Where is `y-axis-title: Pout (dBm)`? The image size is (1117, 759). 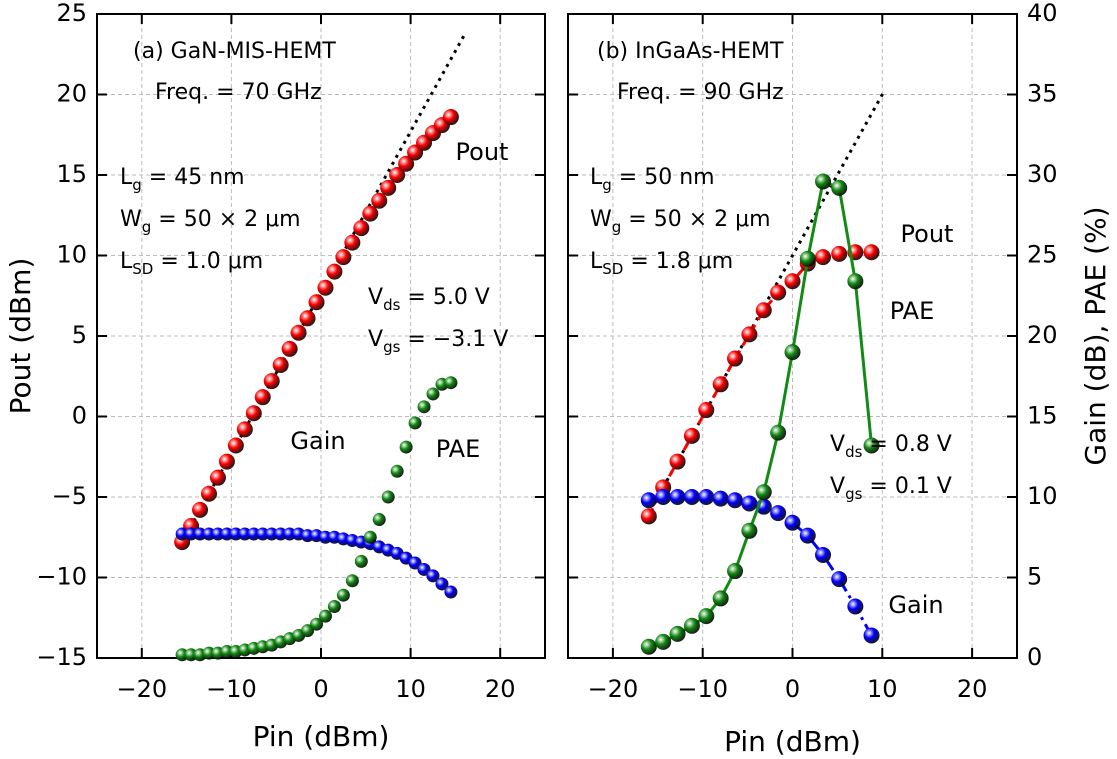
y-axis-title: Pout (dBm) is located at coordinates (20, 336).